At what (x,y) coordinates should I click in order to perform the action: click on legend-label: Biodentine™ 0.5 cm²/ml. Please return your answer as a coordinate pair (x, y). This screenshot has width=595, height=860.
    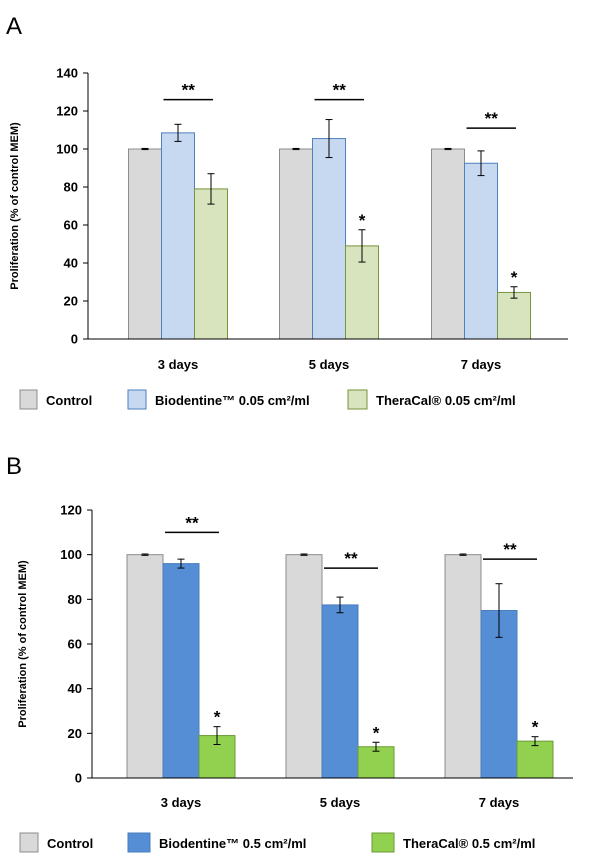
    Looking at the image, I should click on (232, 843).